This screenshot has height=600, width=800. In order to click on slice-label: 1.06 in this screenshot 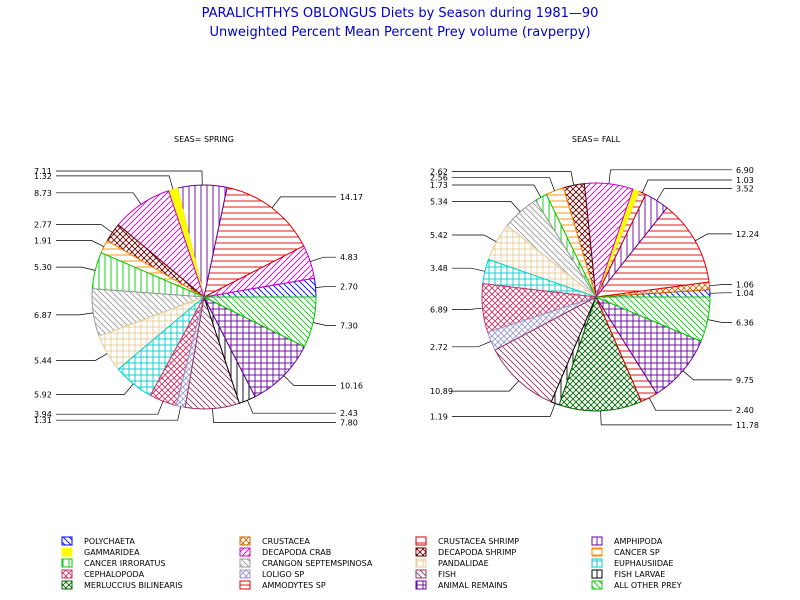, I will do `click(745, 284)`.